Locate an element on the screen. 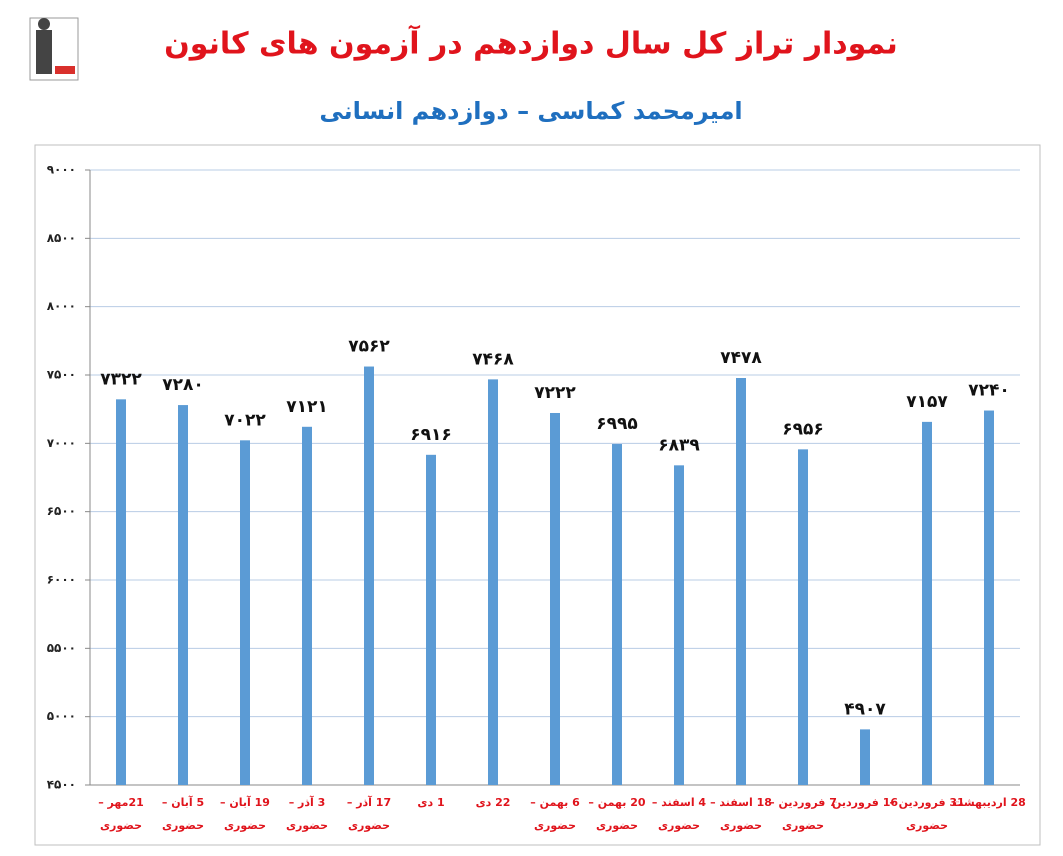 The image size is (1063, 856). x-tick-label: 4 اسفند – is located at coordinates (679, 802).